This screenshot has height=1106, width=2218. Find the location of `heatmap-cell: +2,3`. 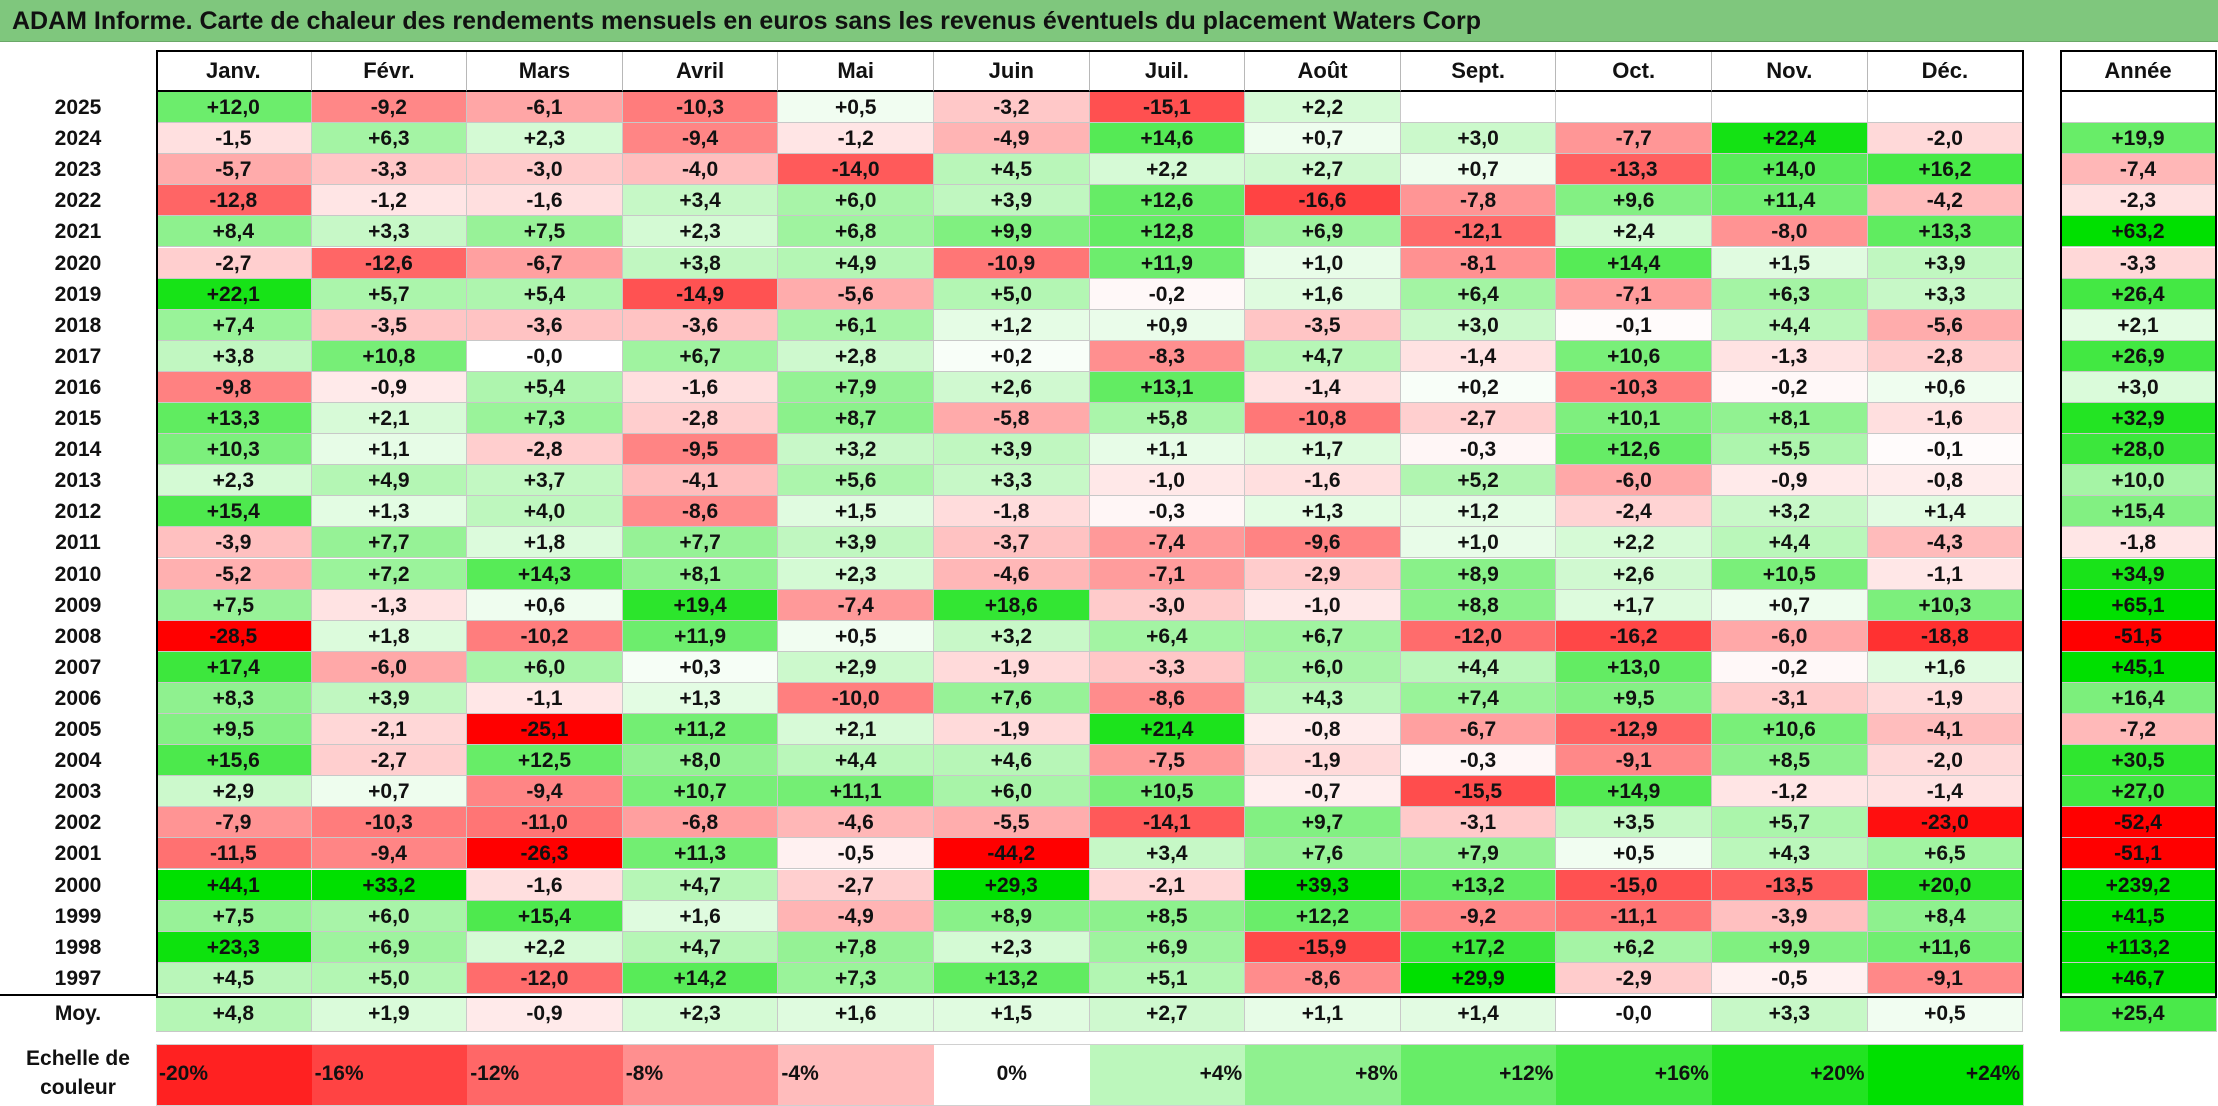

heatmap-cell: +2,3 is located at coordinates (700, 232).